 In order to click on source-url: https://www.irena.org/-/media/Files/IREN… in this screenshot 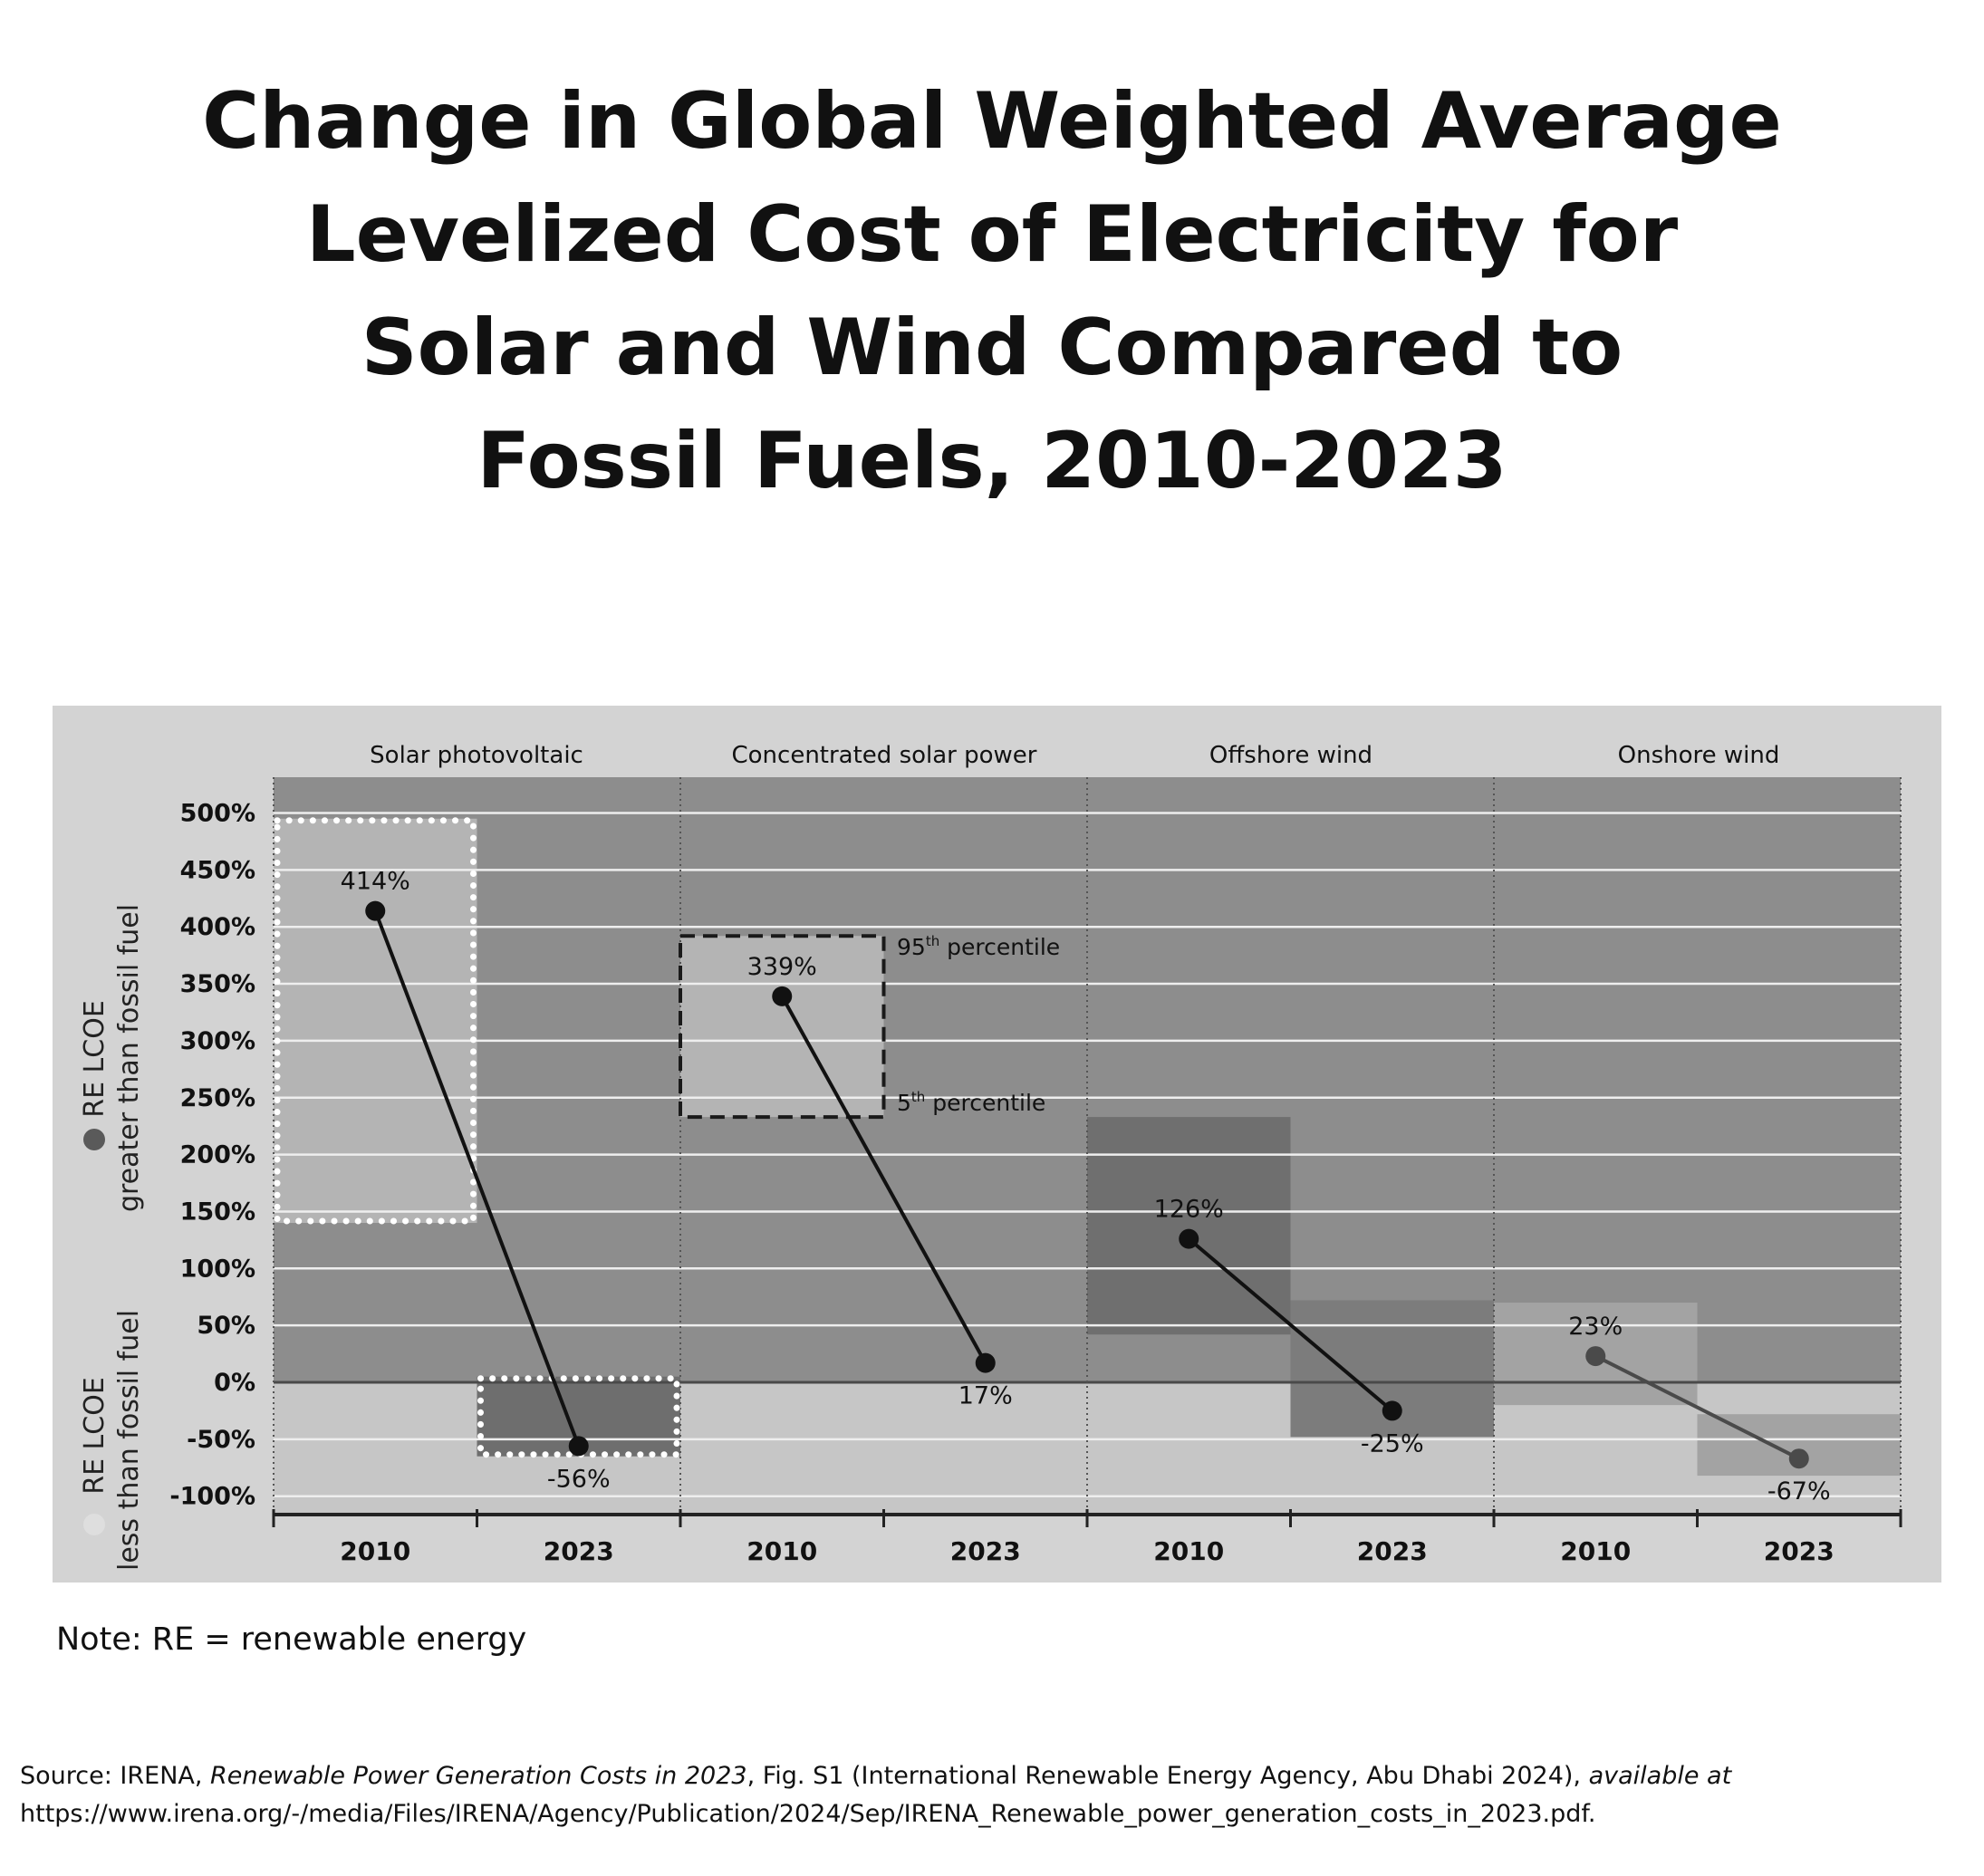, I will do `click(808, 1814)`.